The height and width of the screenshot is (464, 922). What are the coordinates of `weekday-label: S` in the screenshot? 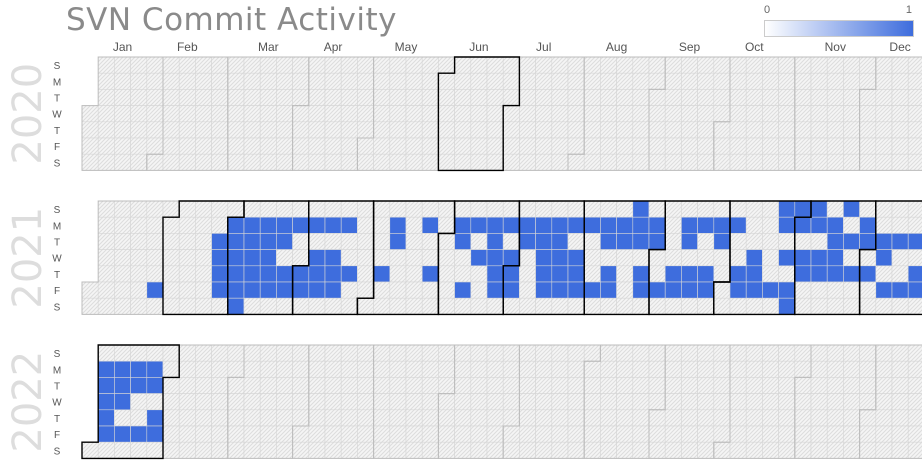 It's located at (57, 354).